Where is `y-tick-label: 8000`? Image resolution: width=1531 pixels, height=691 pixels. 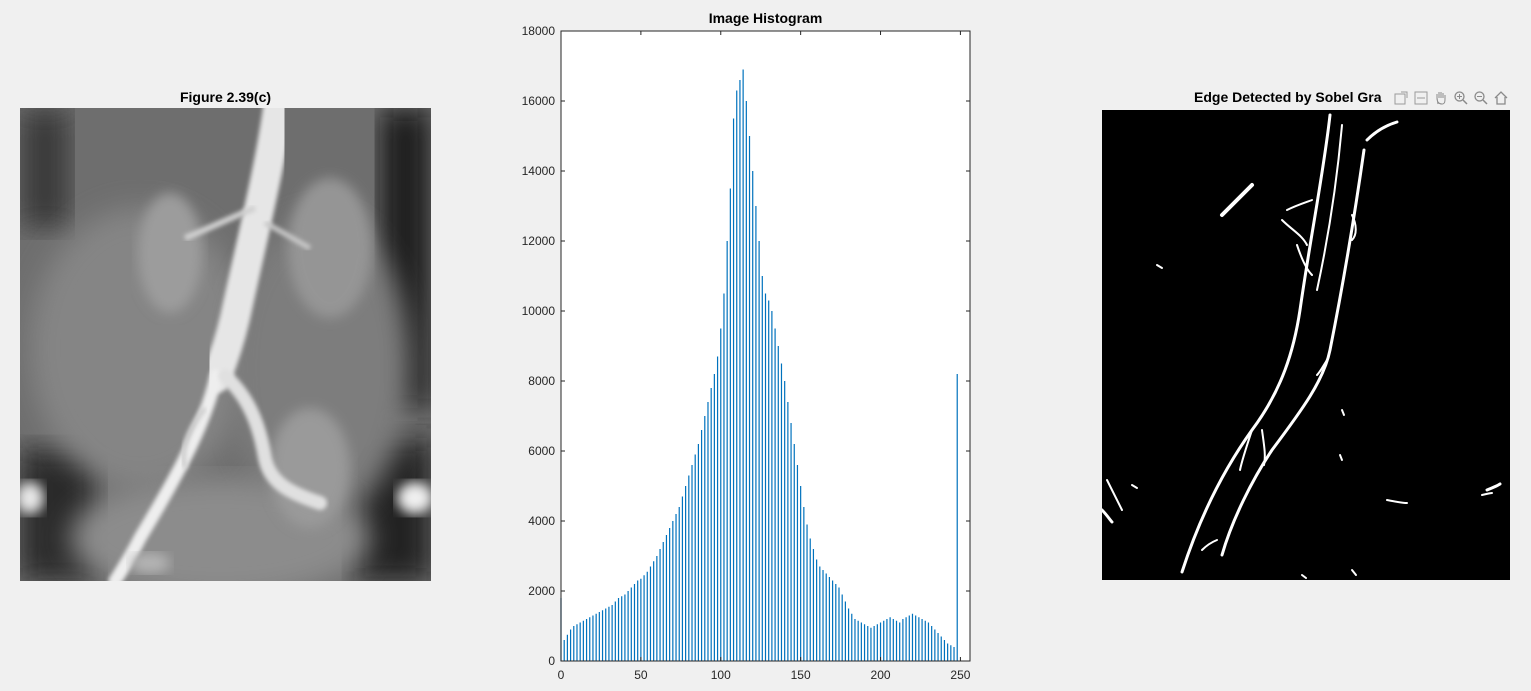
y-tick-label: 8000 is located at coordinates (541, 381).